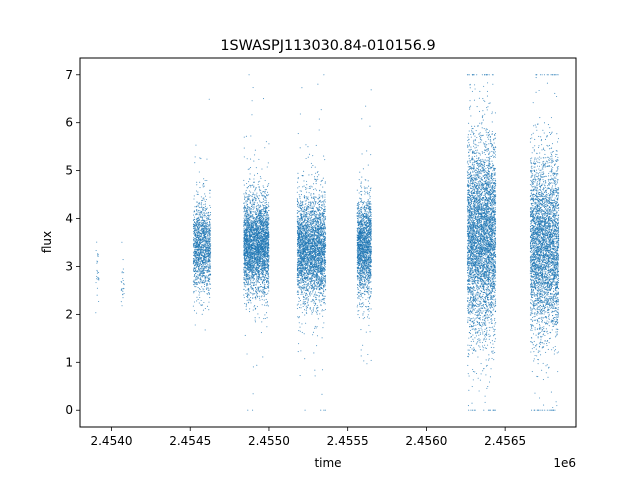 Image resolution: width=640 pixels, height=480 pixels. Describe the element at coordinates (311, 242) in the screenshot. I see `observing-season-points` at that location.